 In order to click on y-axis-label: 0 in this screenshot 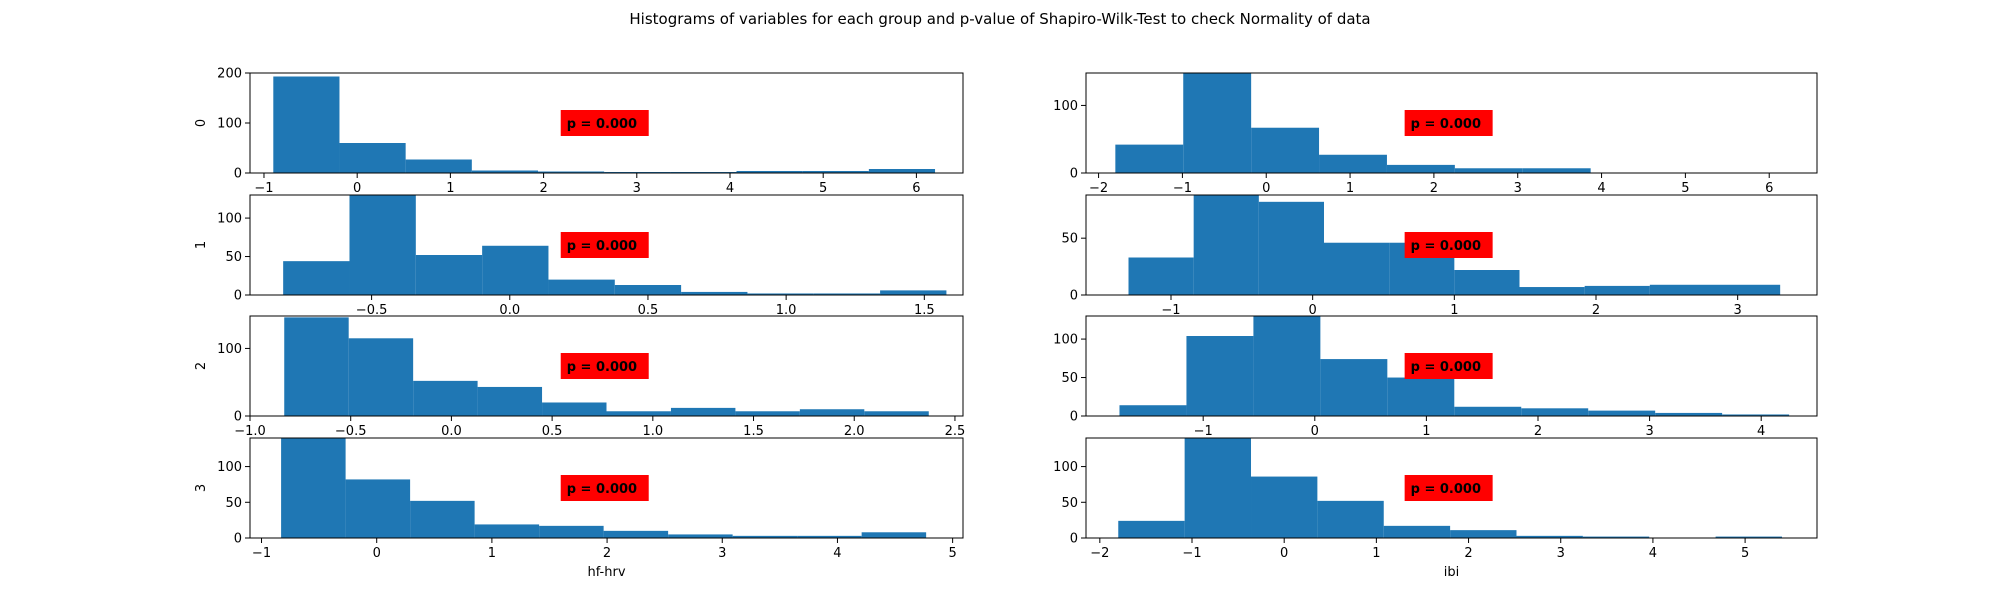, I will do `click(201, 123)`.